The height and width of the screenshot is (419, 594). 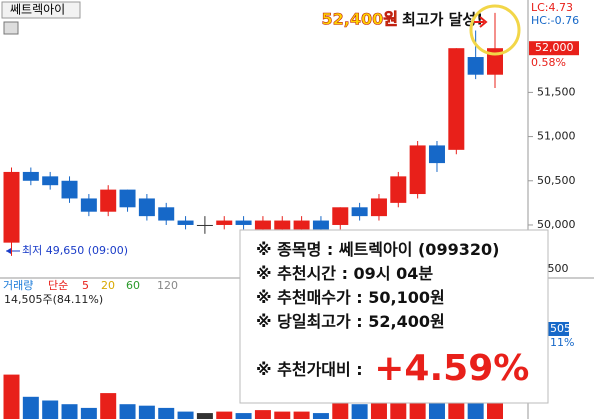 I want to click on grid-icon, so click(x=11, y=28).